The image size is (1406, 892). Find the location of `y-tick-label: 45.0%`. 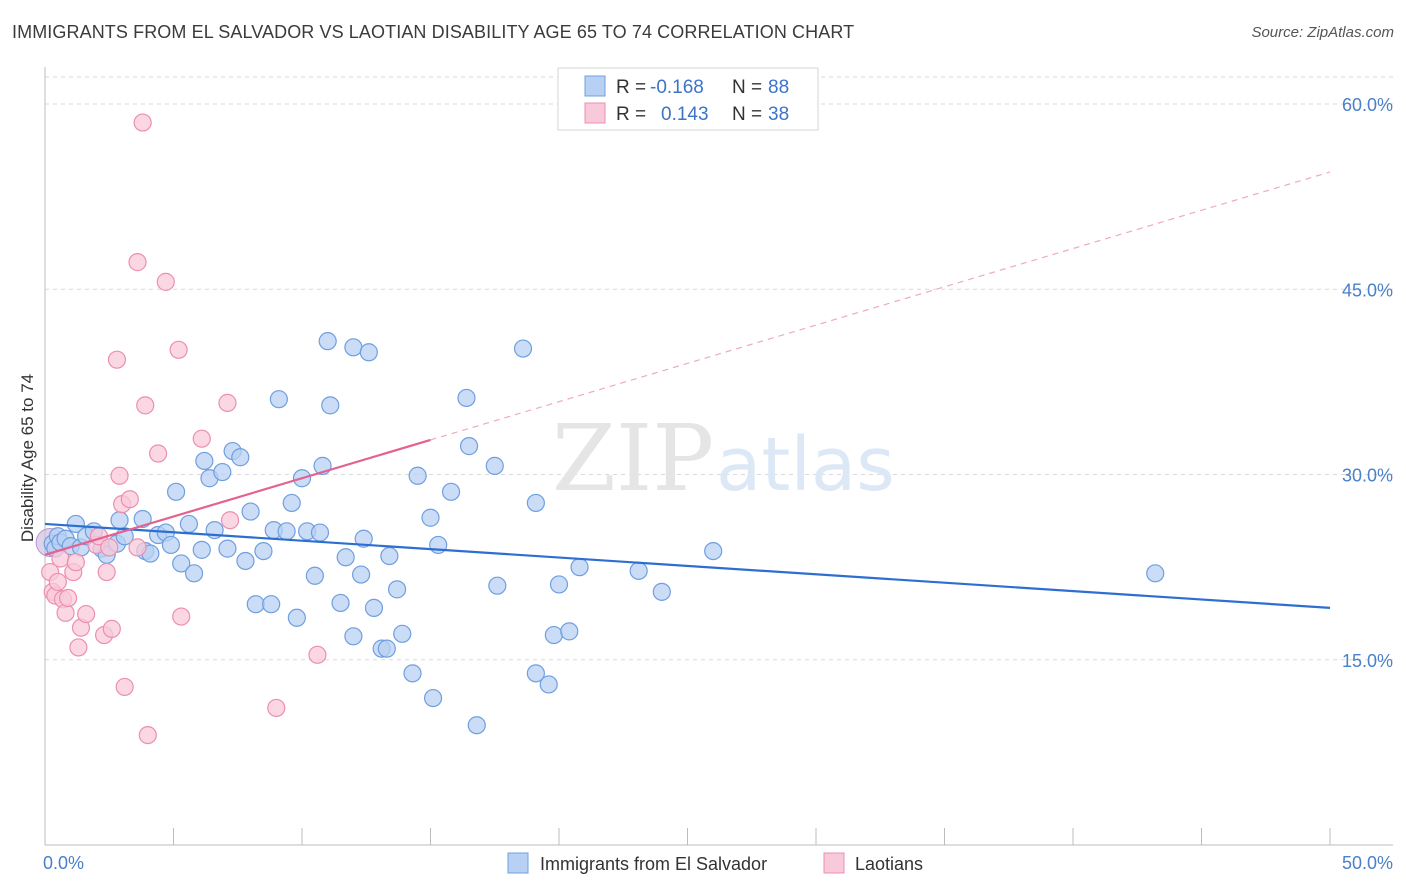

y-tick-label: 45.0% is located at coordinates (1367, 290).